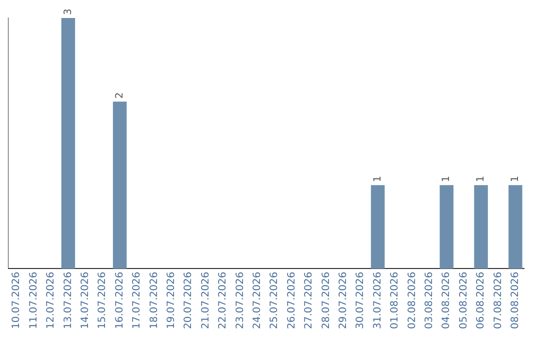 Image resolution: width=540 pixels, height=340 pixels. What do you see at coordinates (429, 301) in the screenshot?
I see `x-tick-label: 03.08.2026` at bounding box center [429, 301].